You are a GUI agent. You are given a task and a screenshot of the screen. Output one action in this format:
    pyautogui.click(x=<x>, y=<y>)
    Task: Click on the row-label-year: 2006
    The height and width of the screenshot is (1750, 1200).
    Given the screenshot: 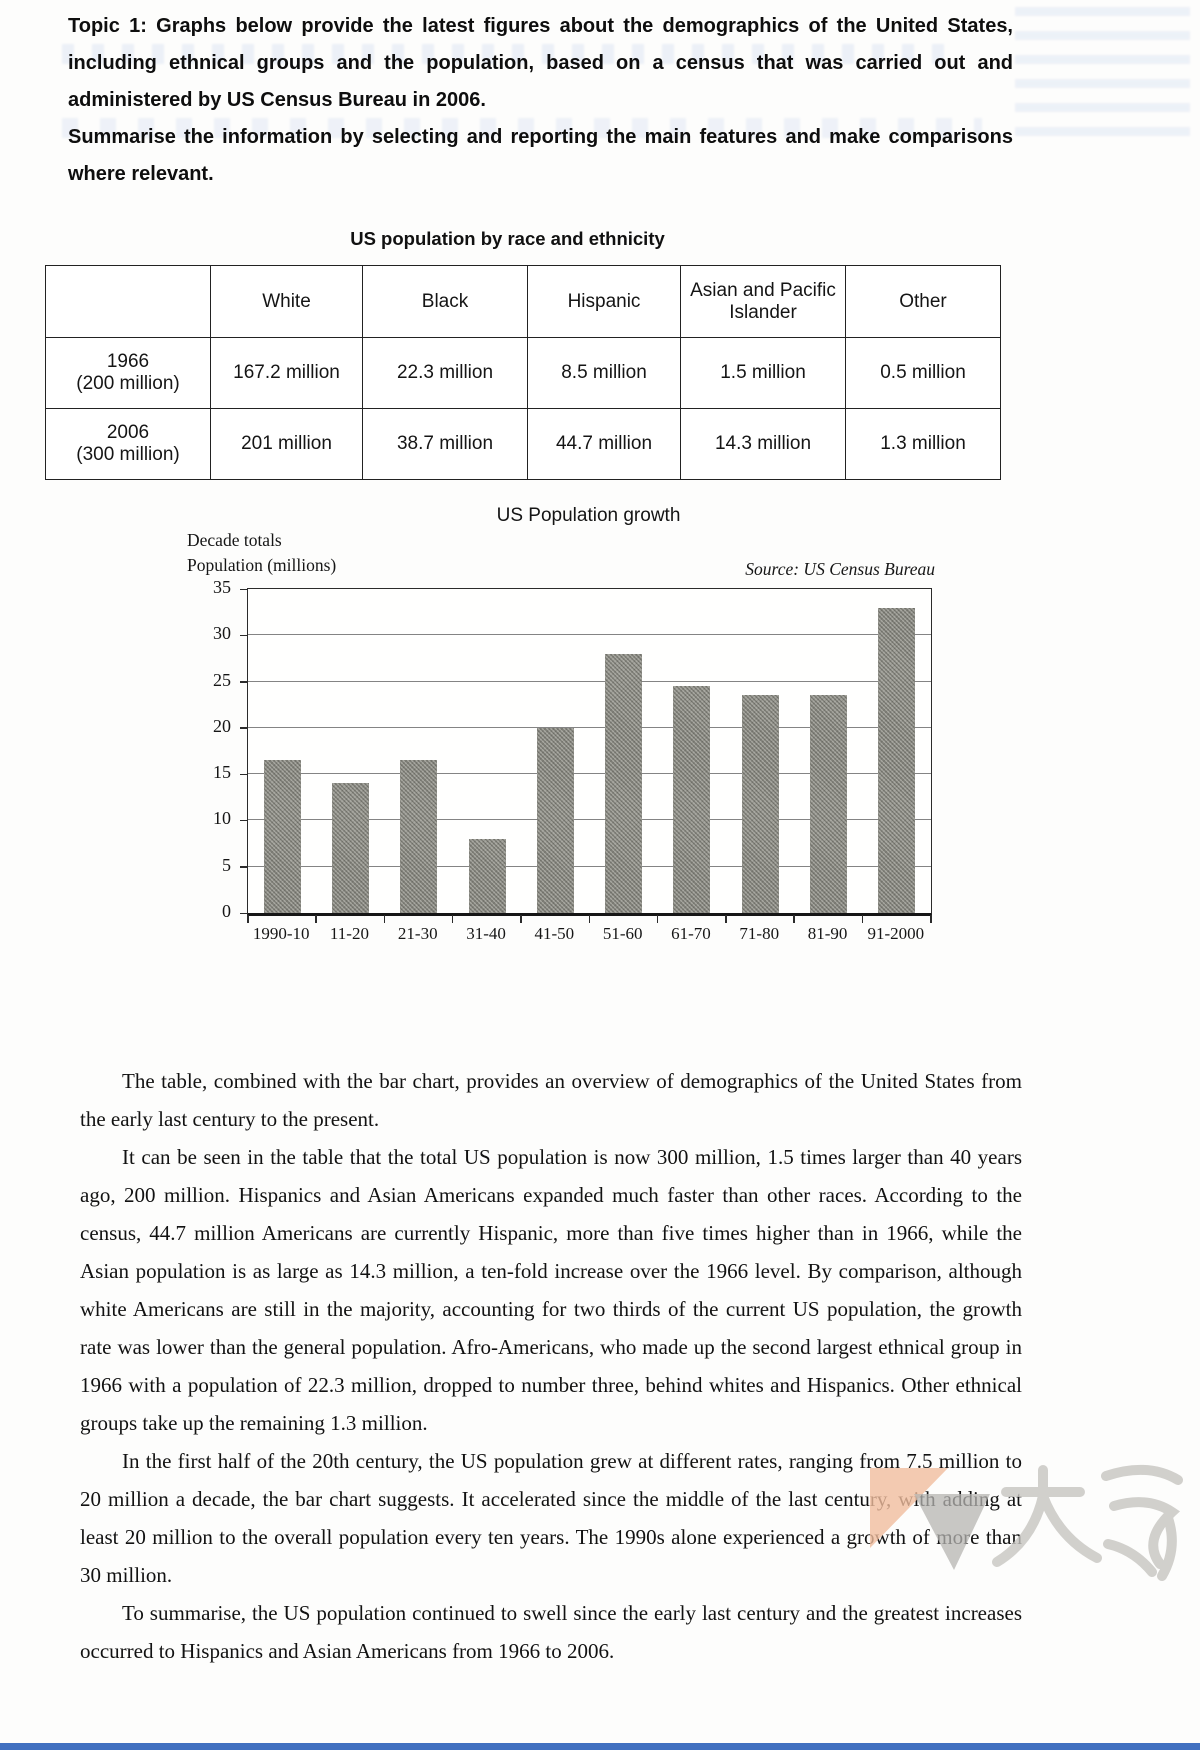 What is the action you would take?
    pyautogui.click(x=128, y=432)
    